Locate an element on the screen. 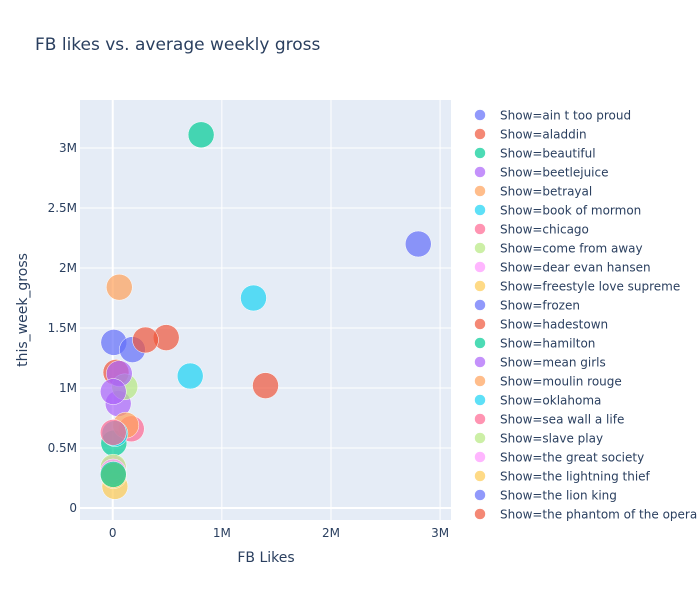  legend-label: Show=moulin rouge is located at coordinates (561, 382).